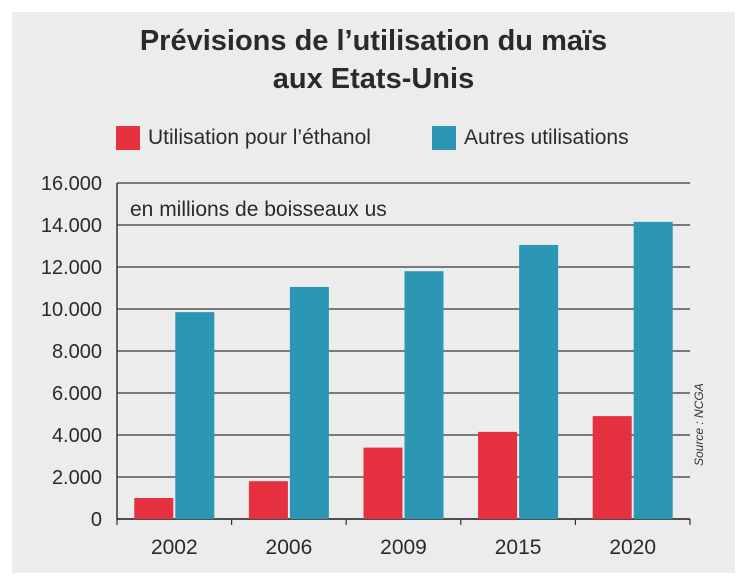  What do you see at coordinates (403, 547) in the screenshot?
I see `x-tick-label: 2009` at bounding box center [403, 547].